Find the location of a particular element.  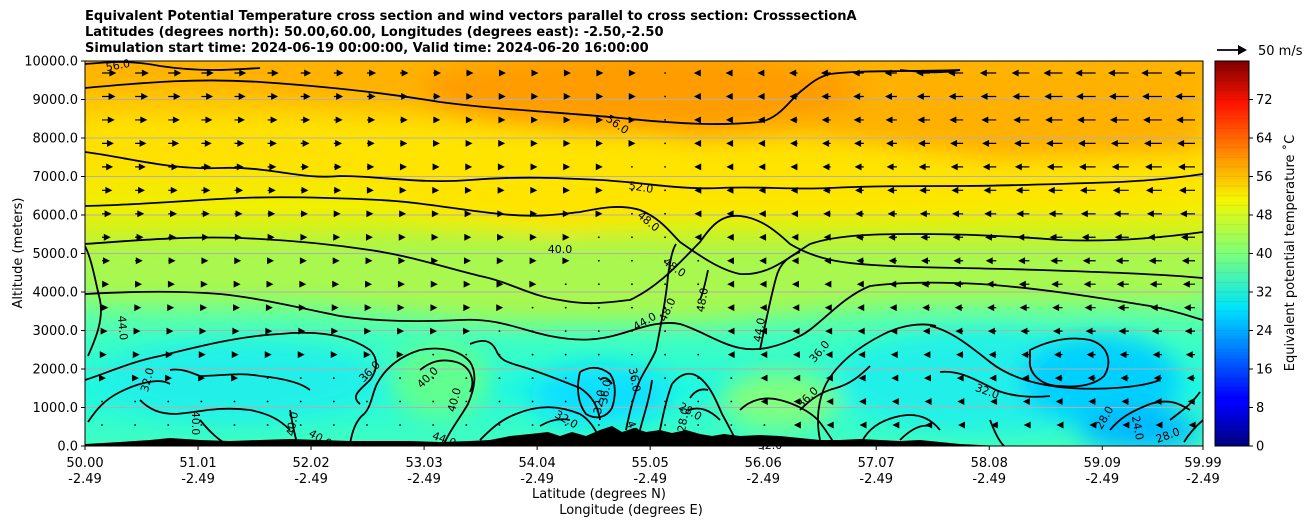

colorbar-ticks: 0 8 16 24 32 40 48 56 64 72 is located at coordinates (1261, 274).